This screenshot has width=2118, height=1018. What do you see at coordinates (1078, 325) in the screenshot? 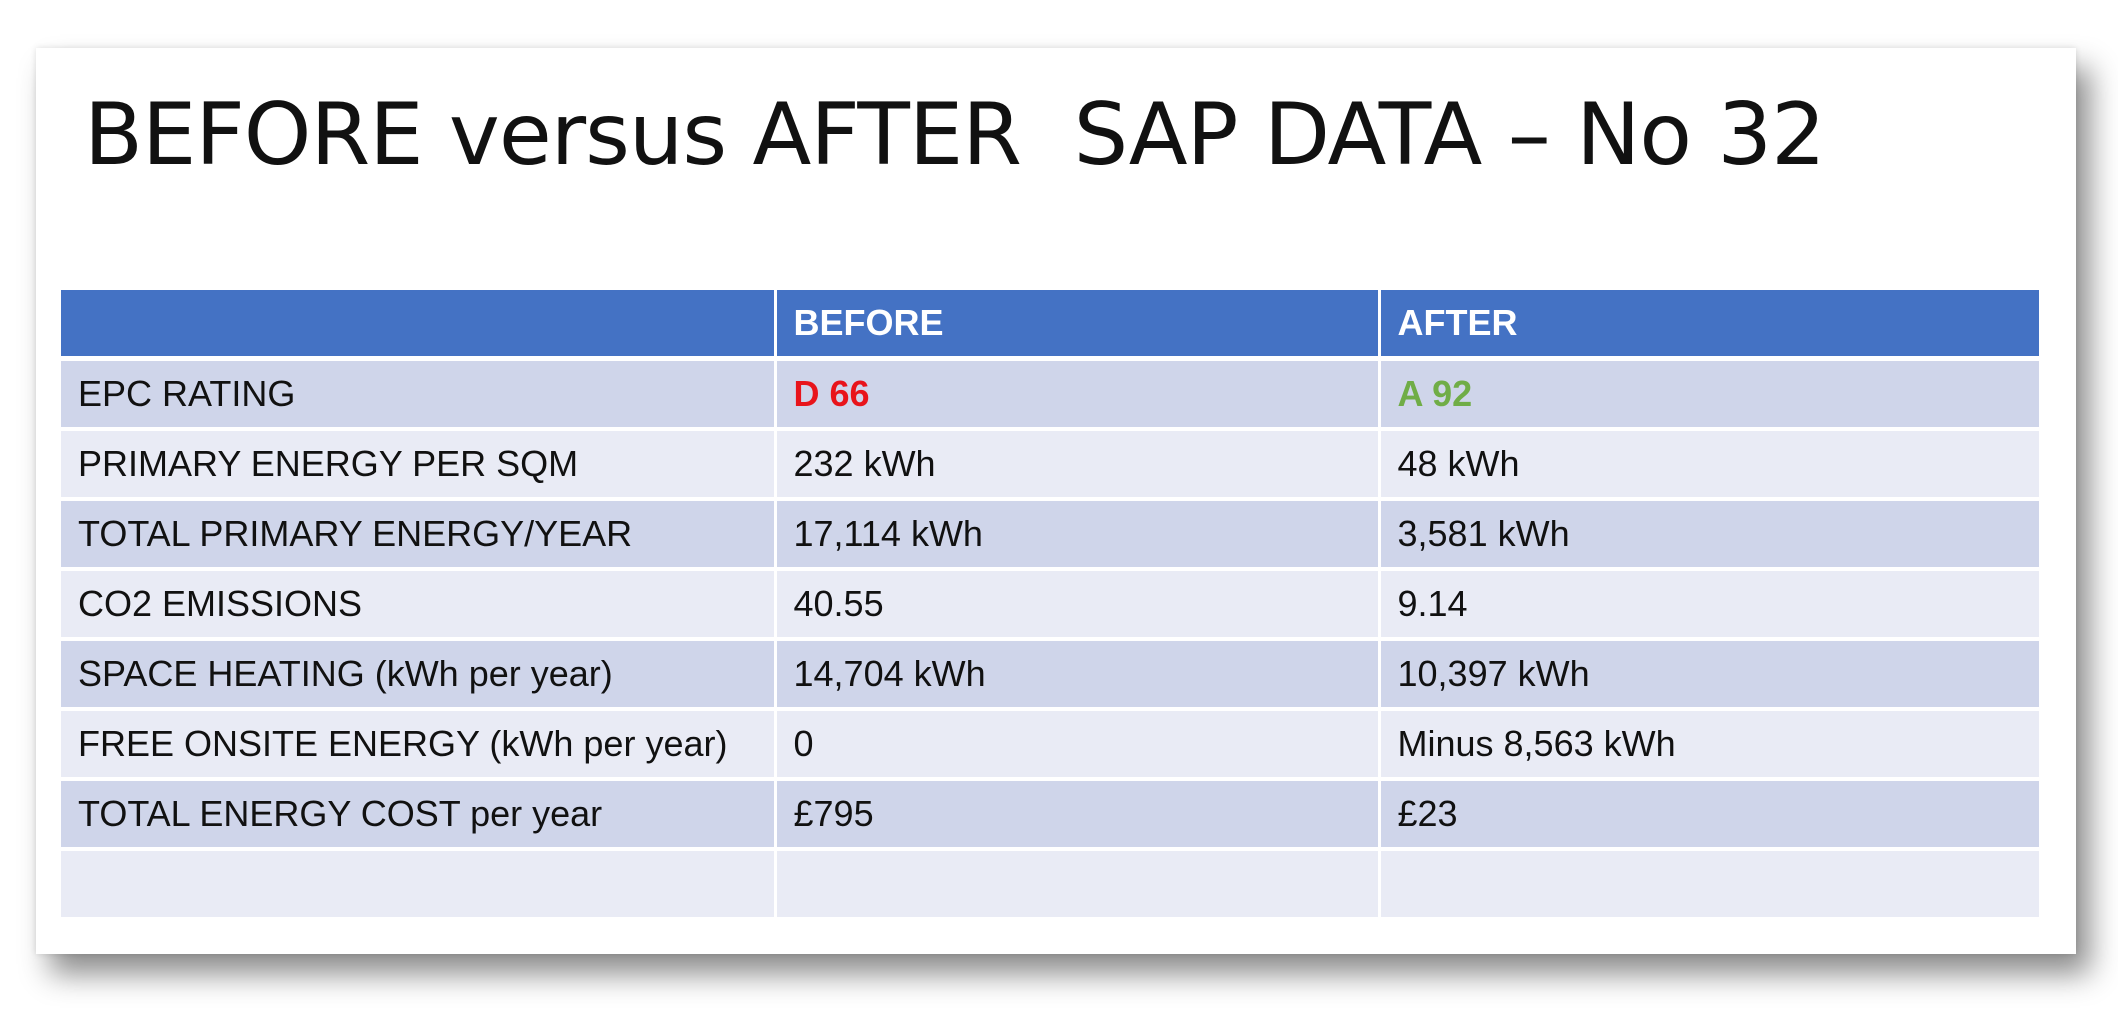
I see `header-before: BEFORE` at bounding box center [1078, 325].